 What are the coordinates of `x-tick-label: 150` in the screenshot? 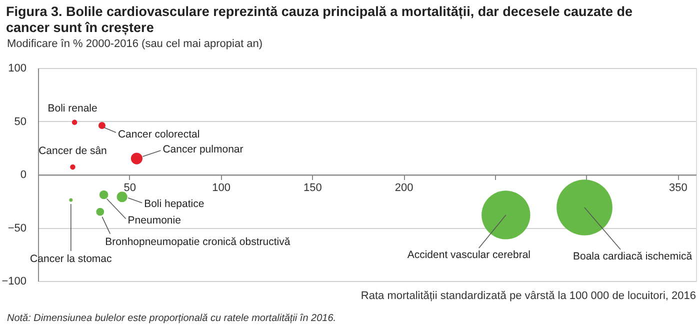 It's located at (312, 188).